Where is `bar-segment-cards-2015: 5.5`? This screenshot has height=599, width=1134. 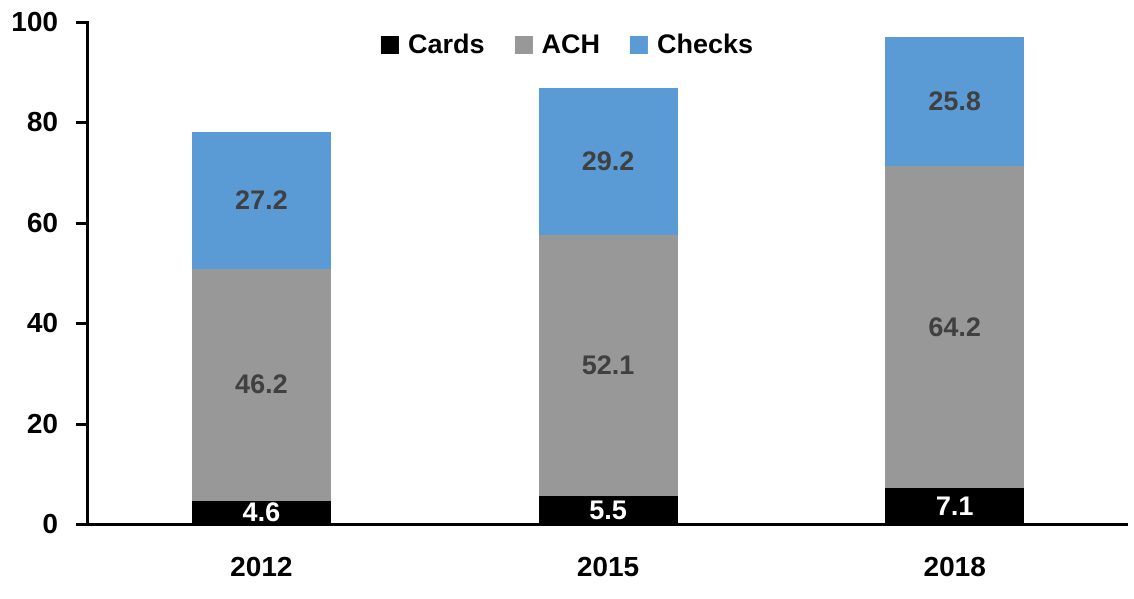 bar-segment-cards-2015: 5.5 is located at coordinates (608, 509).